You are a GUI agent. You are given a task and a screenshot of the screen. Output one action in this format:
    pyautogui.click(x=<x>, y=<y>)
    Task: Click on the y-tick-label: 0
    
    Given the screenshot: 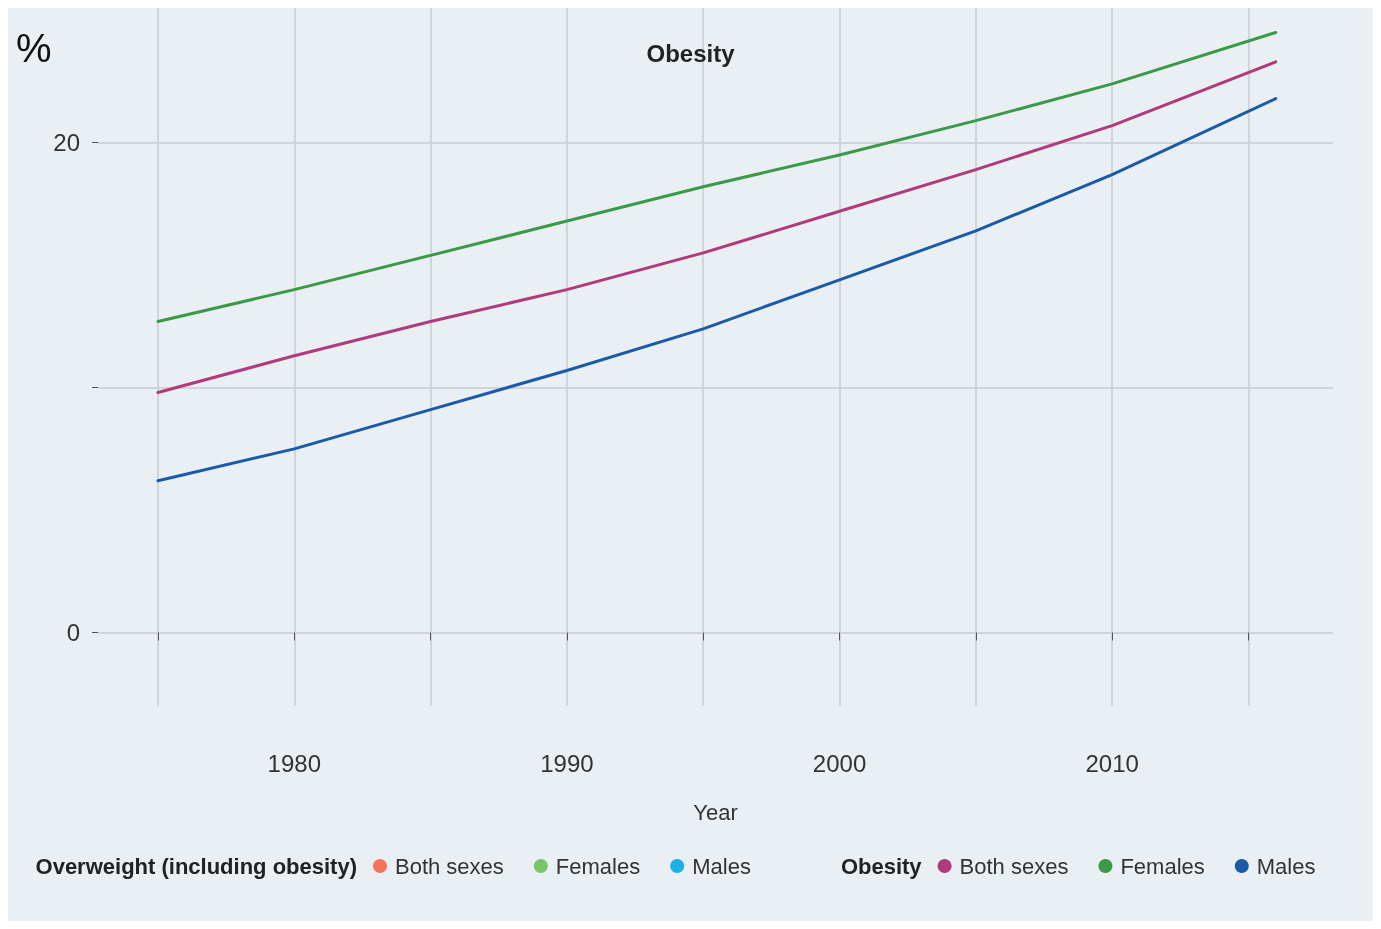 What is the action you would take?
    pyautogui.click(x=73, y=633)
    